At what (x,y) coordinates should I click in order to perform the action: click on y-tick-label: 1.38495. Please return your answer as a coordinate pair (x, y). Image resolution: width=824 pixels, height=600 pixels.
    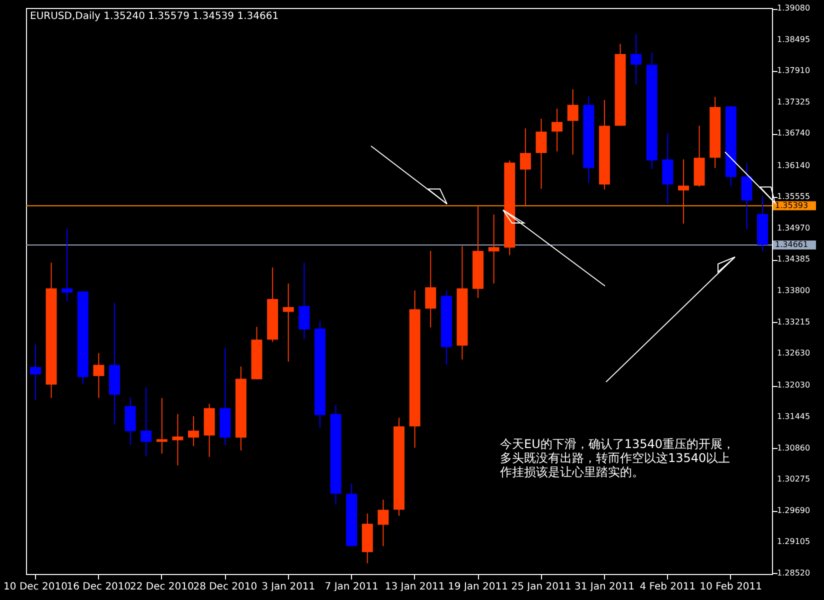
    Looking at the image, I should click on (793, 39).